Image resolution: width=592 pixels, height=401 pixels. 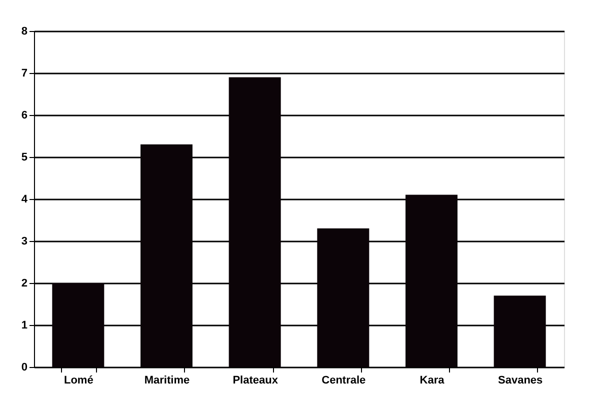 What do you see at coordinates (255, 380) in the screenshot?
I see `x-tick-label: Plateaux` at bounding box center [255, 380].